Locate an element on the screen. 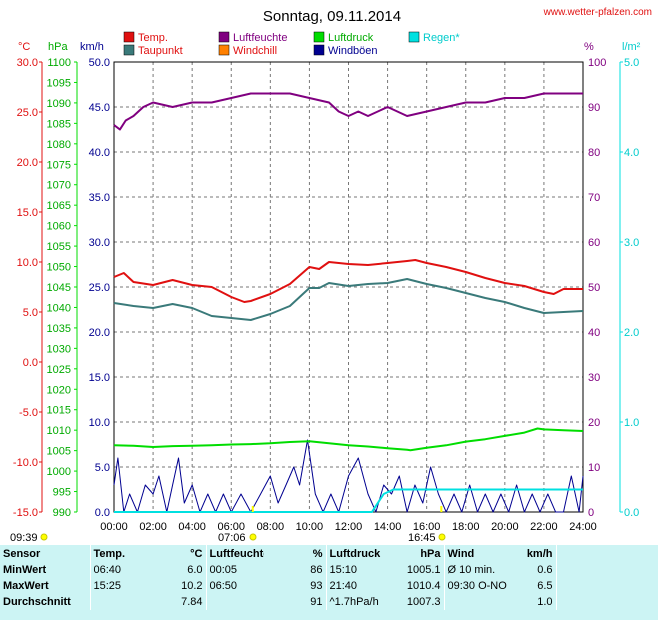 The image size is (658, 620). tick-celsius: 15.0 is located at coordinates (27, 213).